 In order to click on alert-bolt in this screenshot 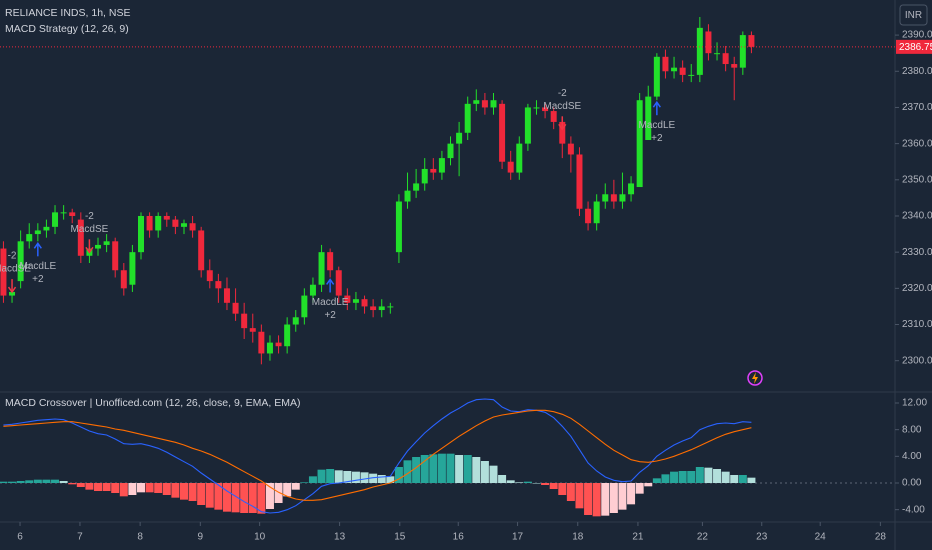, I will do `click(755, 378)`.